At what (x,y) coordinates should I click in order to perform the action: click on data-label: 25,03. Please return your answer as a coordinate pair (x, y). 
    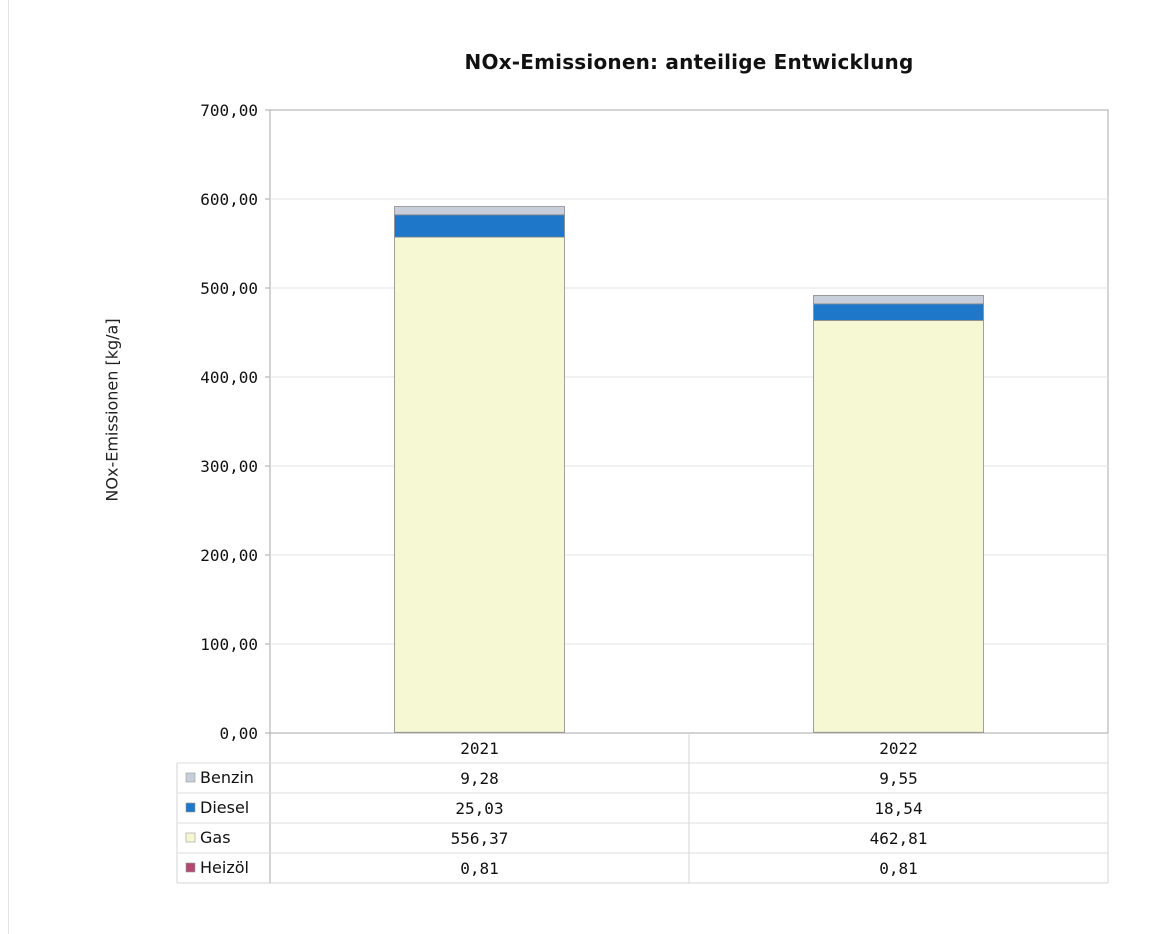
    Looking at the image, I should click on (479, 808).